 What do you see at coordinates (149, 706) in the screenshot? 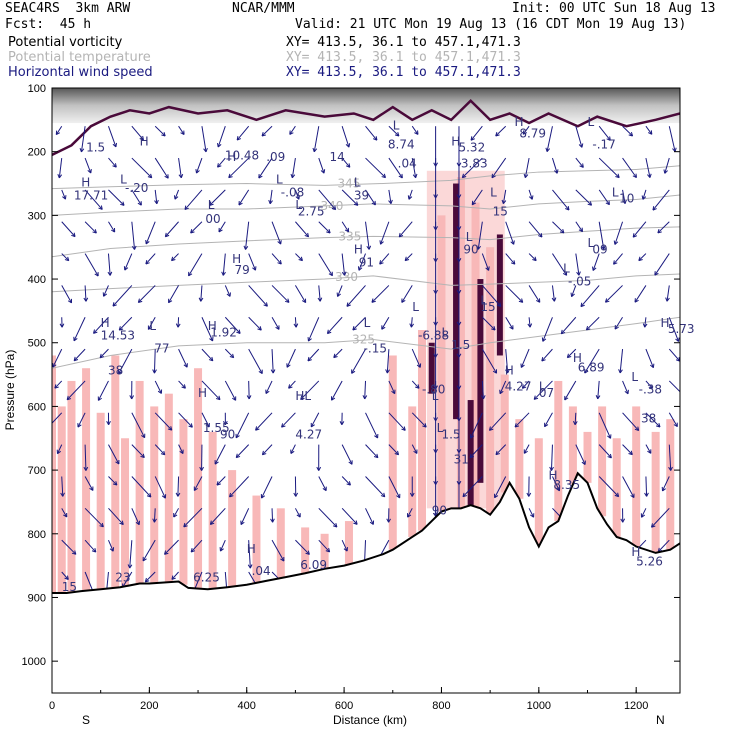
I see `x-tick-label-200: 200` at bounding box center [149, 706].